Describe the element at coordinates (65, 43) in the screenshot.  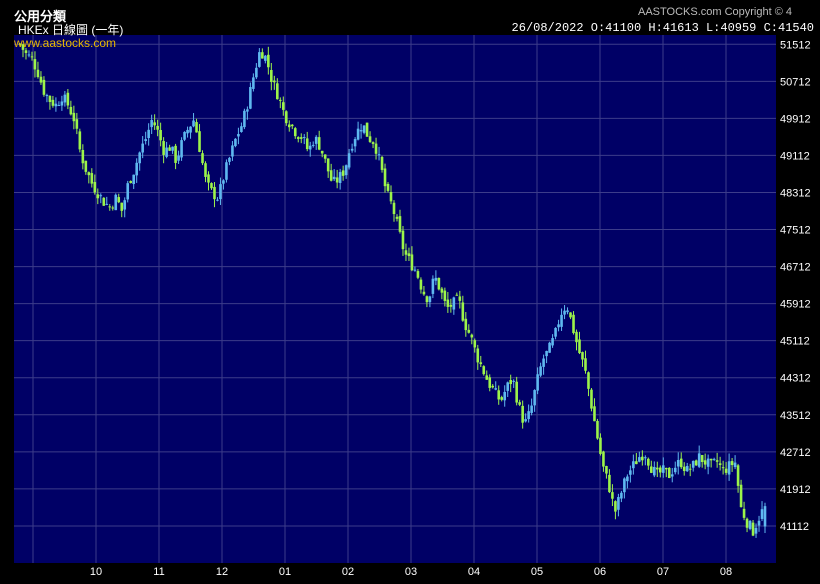
I see `watermark: www.aastocks.com` at that location.